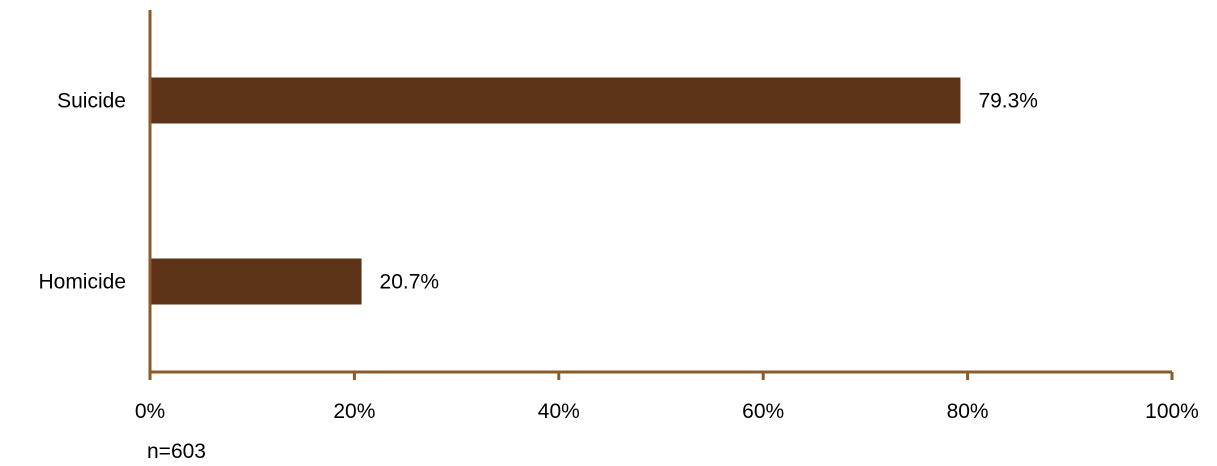  Describe the element at coordinates (1008, 101) in the screenshot. I see `data-label-suicide: 79.3%` at that location.